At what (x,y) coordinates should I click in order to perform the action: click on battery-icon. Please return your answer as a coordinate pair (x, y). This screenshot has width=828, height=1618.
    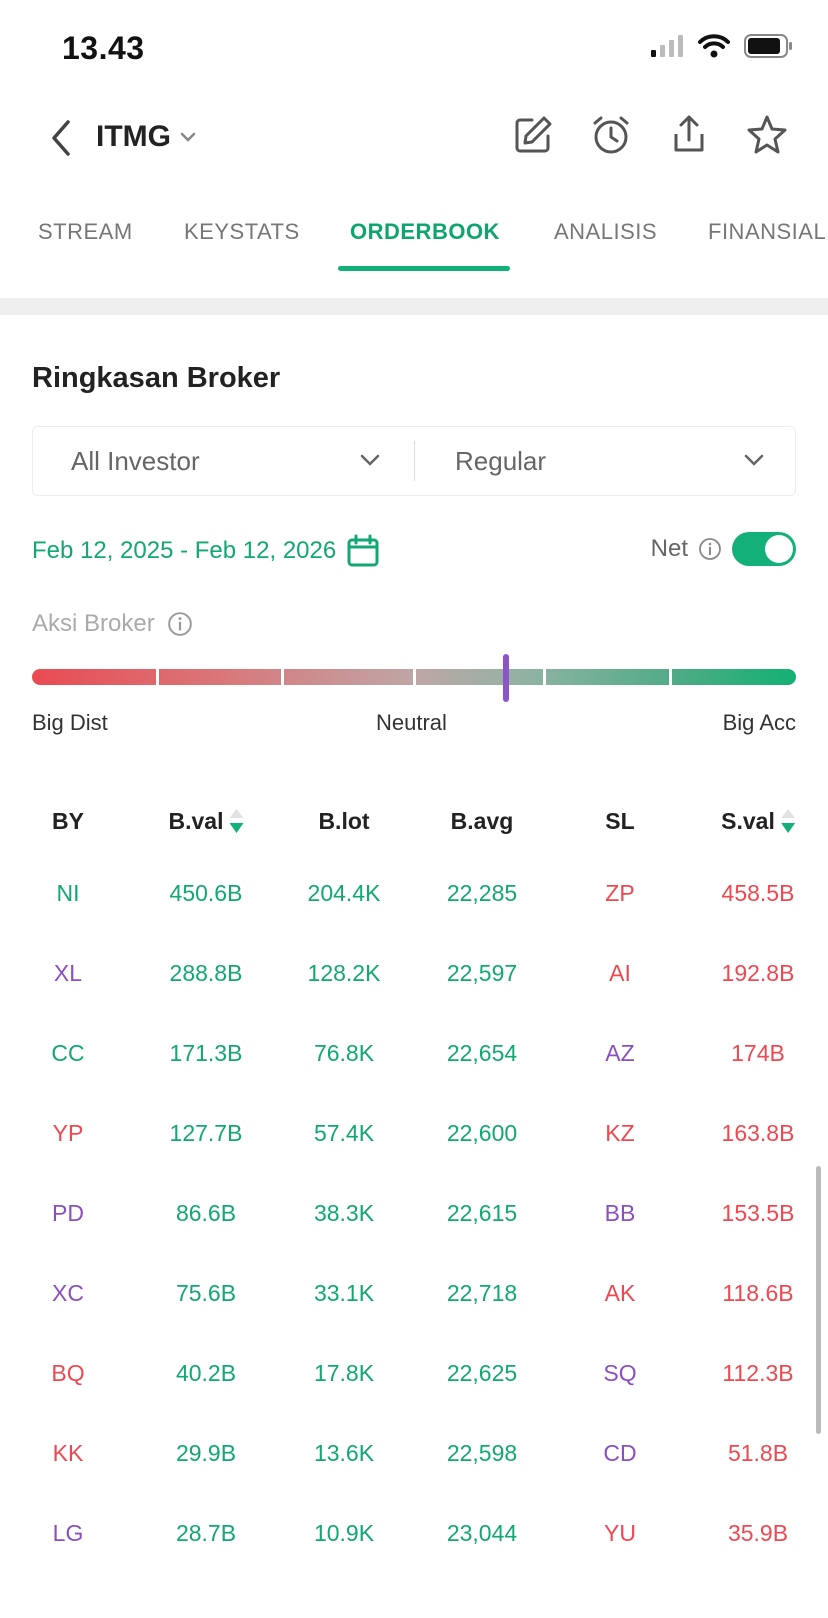
    Looking at the image, I should click on (768, 46).